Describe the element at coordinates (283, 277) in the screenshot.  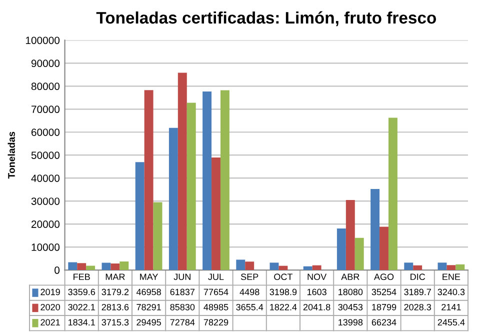
I see `x-tick-label: OCT` at that location.